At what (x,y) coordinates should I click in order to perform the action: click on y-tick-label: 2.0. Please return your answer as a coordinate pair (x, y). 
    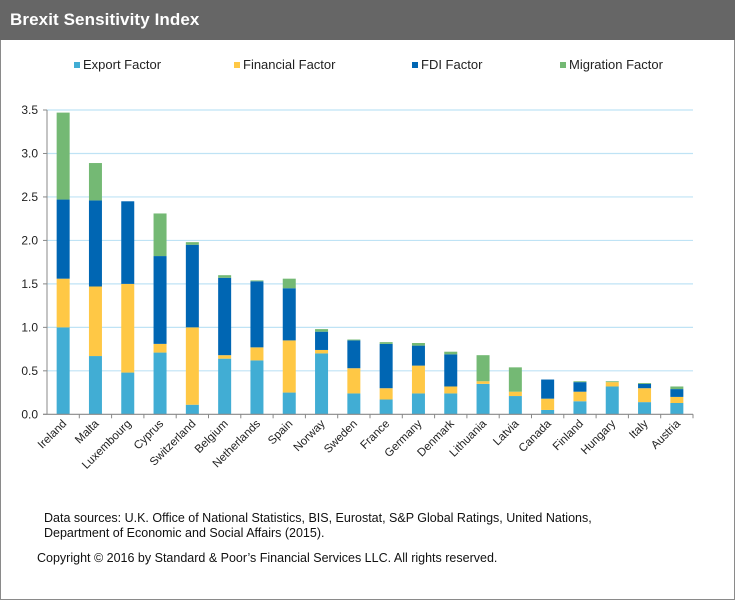
    Looking at the image, I should click on (29, 240).